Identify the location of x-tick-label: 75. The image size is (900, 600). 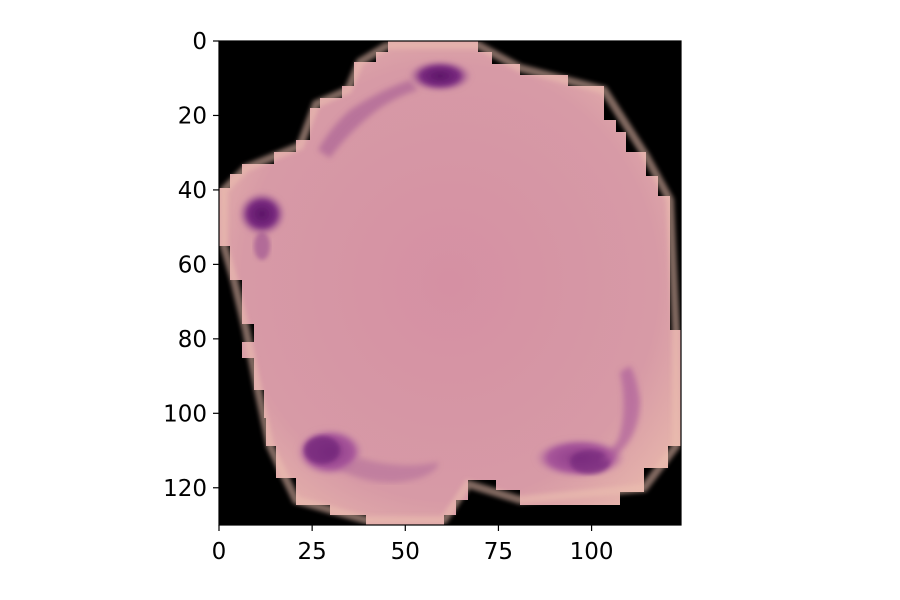
(498, 552).